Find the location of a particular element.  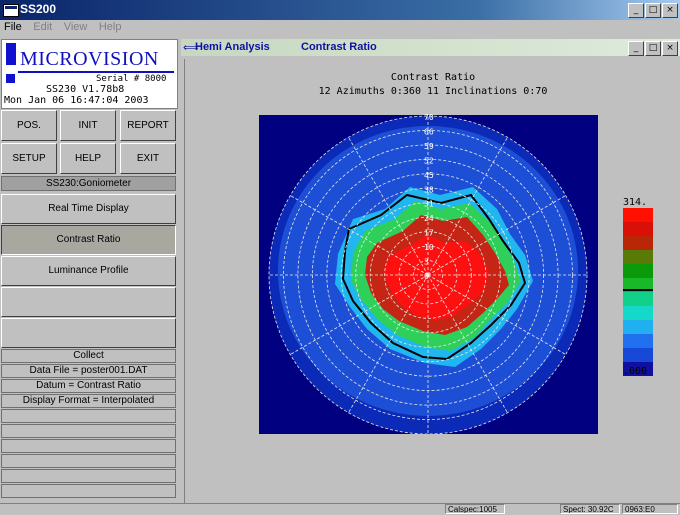

real-time-display-button: Real Time Display is located at coordinates (88, 209).